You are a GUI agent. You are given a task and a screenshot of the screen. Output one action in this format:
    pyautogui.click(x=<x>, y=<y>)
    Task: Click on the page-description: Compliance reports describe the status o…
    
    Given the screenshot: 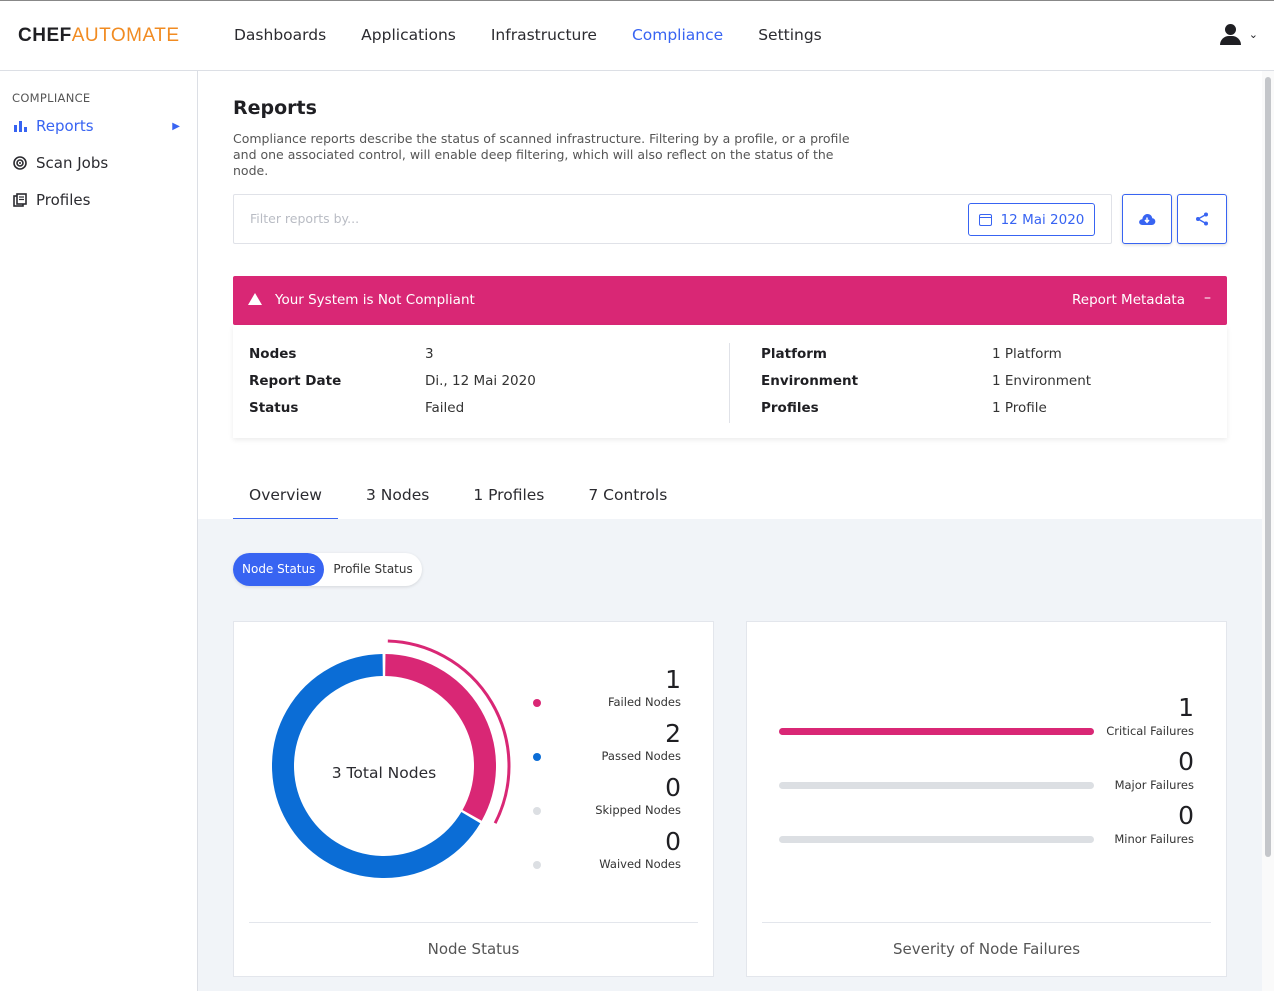 What is the action you would take?
    pyautogui.click(x=541, y=154)
    